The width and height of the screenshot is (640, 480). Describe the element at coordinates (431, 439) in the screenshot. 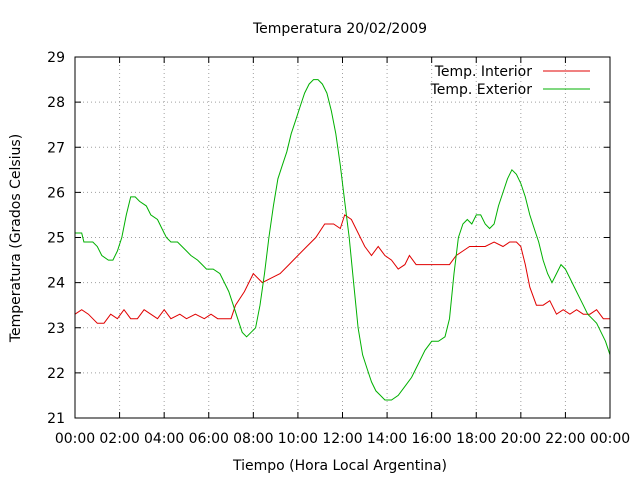

I see `x-tick-label: 16:00` at that location.